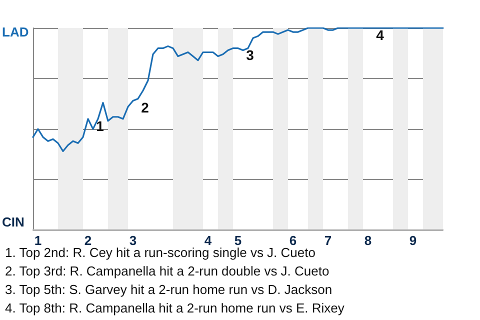  I want to click on x-tick-label: 5, so click(238, 240).